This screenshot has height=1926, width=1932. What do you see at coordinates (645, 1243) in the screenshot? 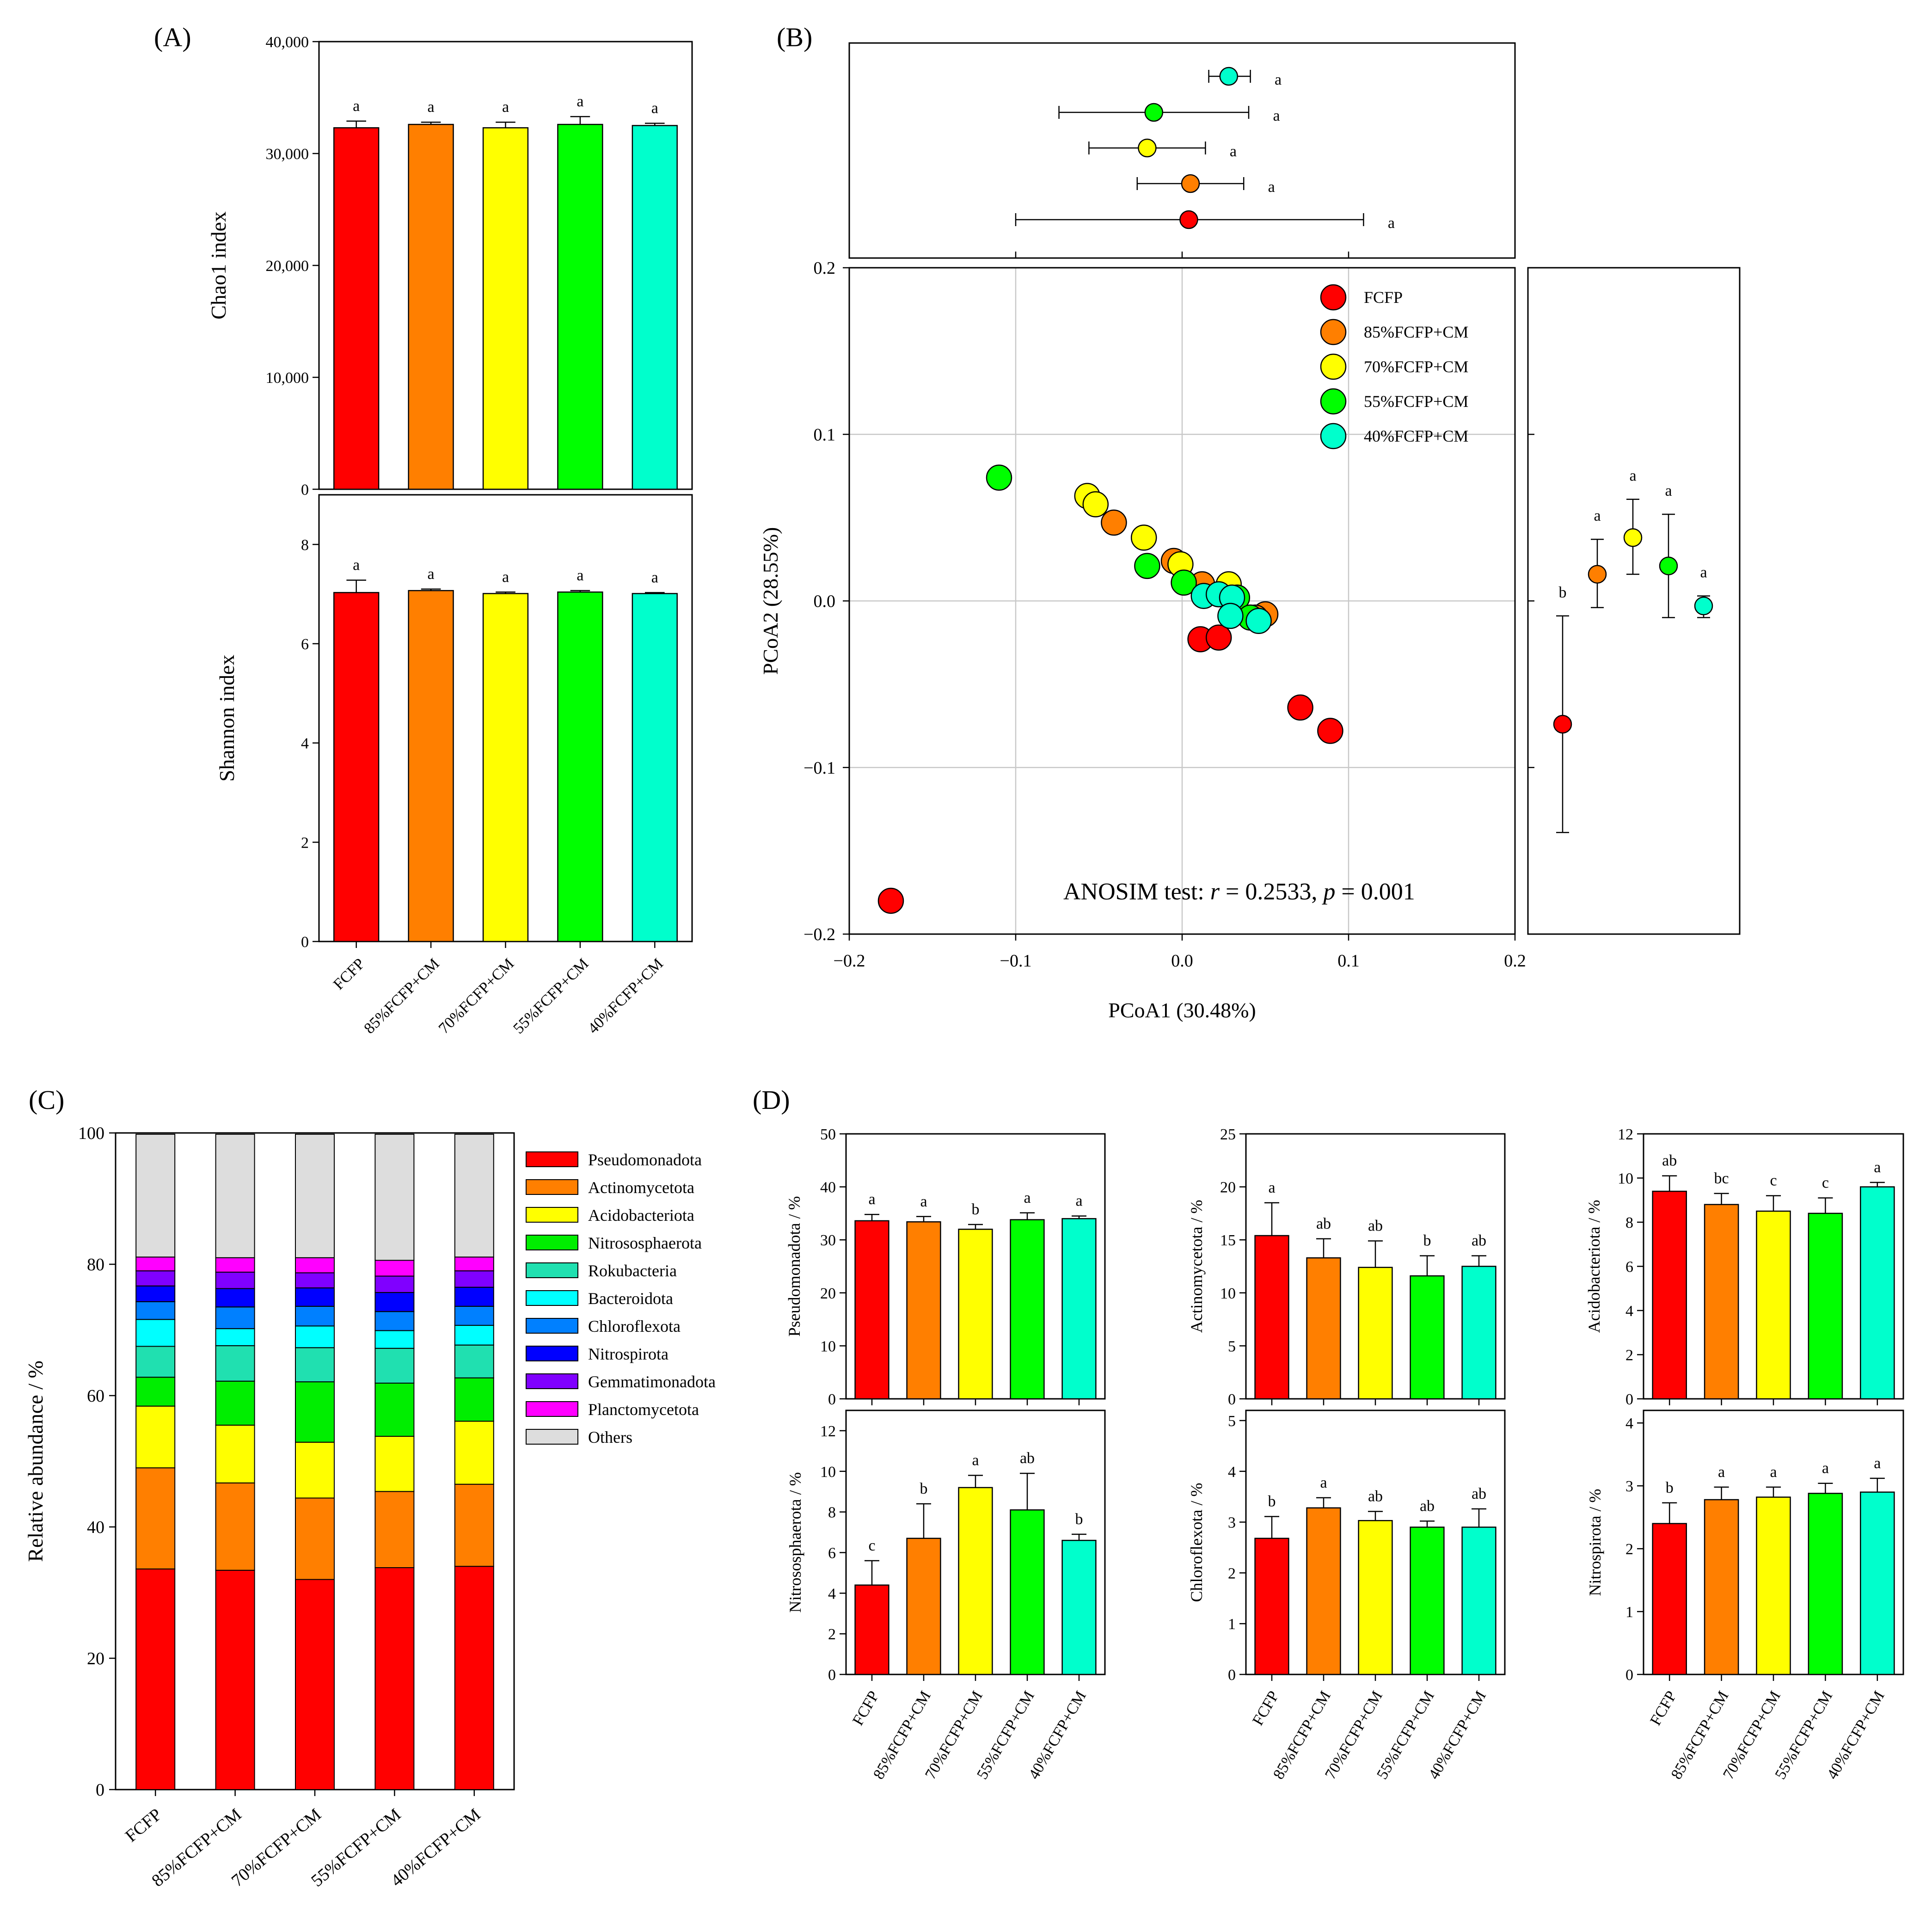
I see `C-legend-label: Nitrososphaerota` at bounding box center [645, 1243].